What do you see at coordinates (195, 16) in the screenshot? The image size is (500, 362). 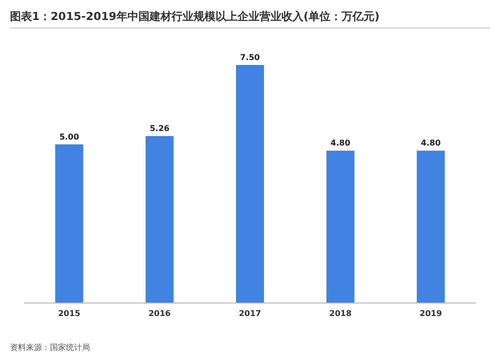 I see `chart-title: 图表1：2015-2019年中国建材行业规模以上企业营业收入(单位：万亿元)` at bounding box center [195, 16].